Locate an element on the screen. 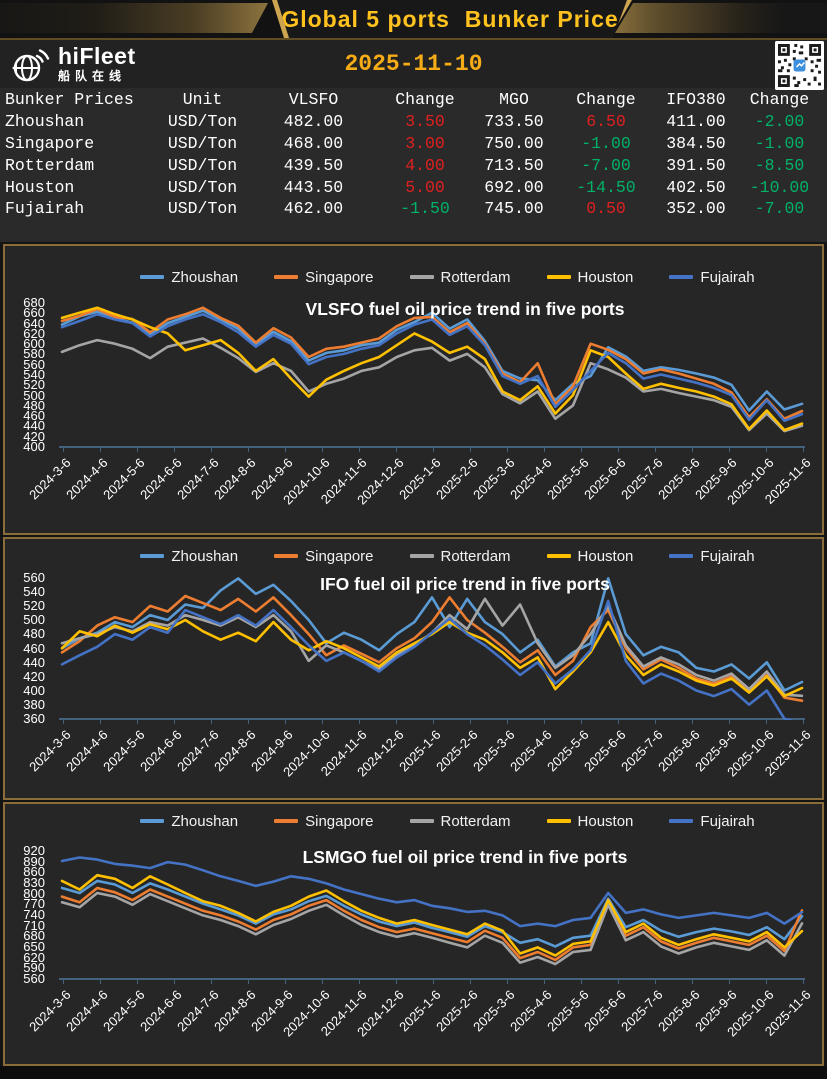 The height and width of the screenshot is (1079, 827). x-tick-label: 2025-11-6 is located at coordinates (787, 1013).